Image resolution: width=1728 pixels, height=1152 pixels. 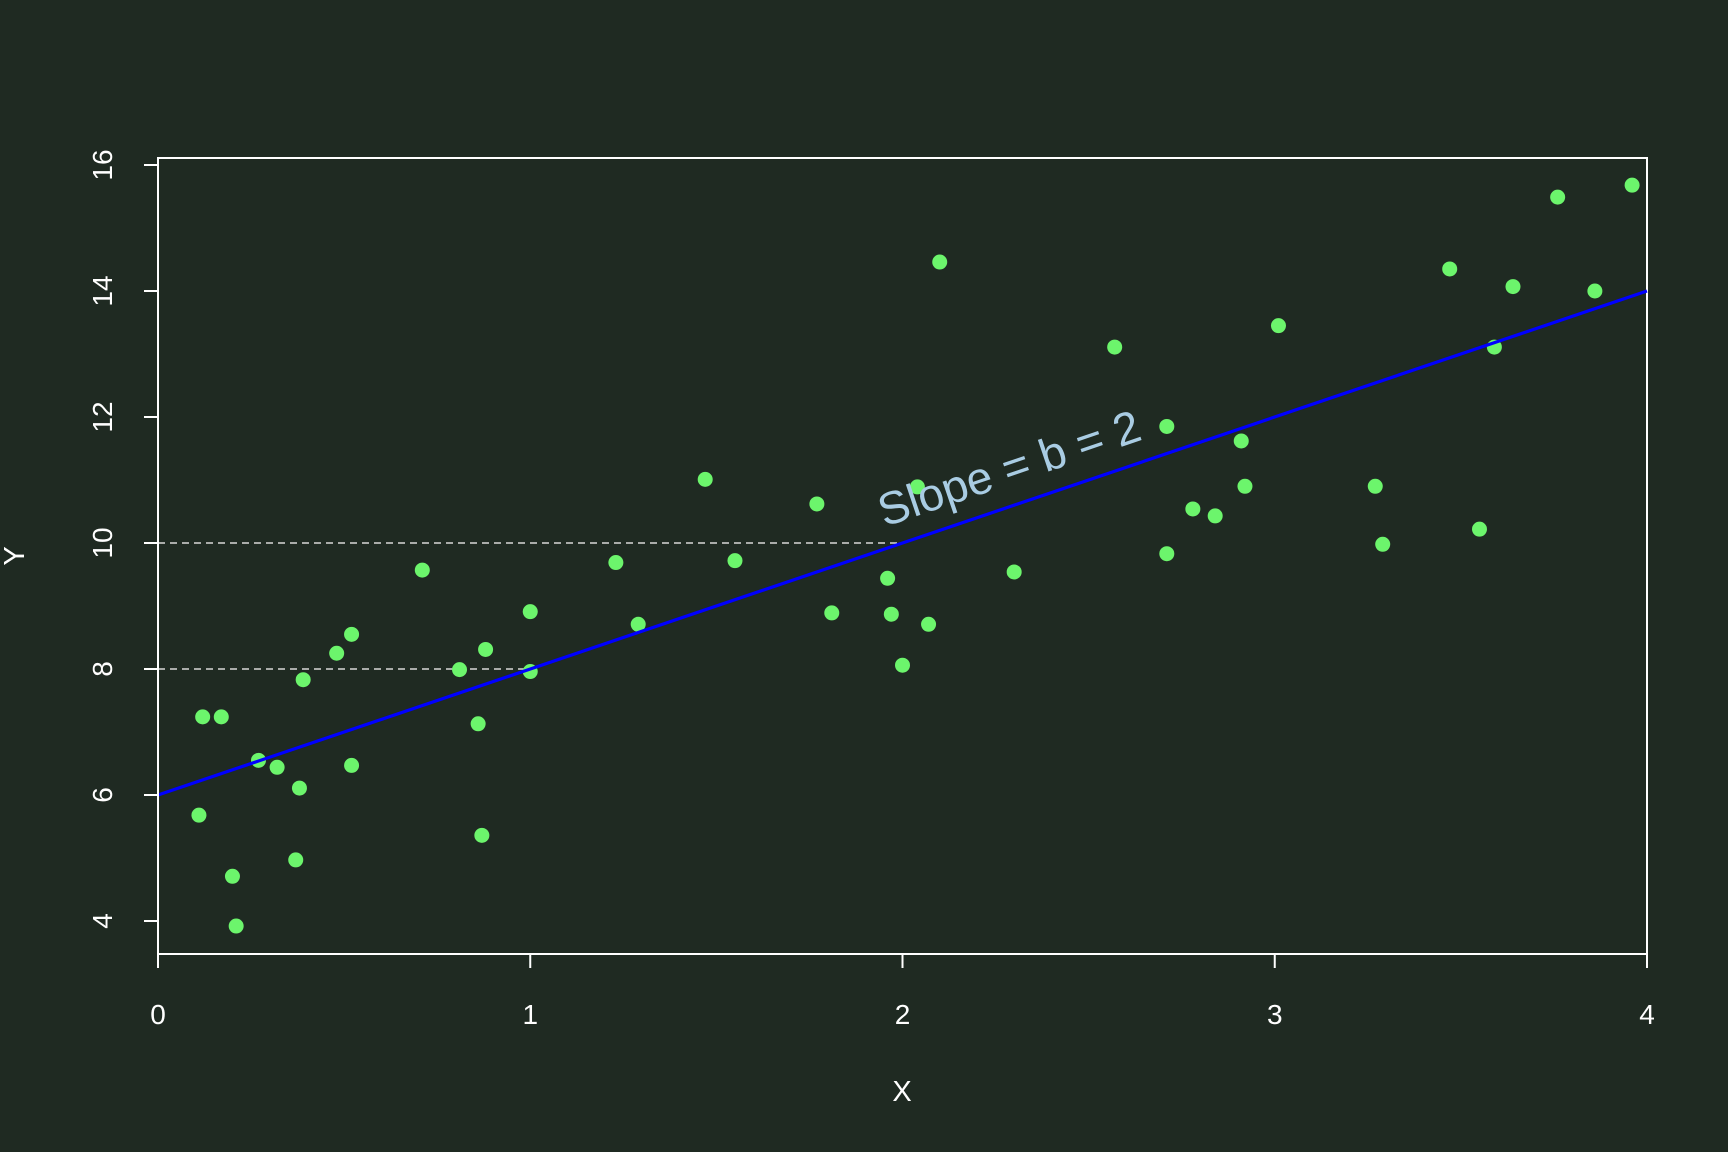 I want to click on y-tick-label: 6, so click(x=102, y=795).